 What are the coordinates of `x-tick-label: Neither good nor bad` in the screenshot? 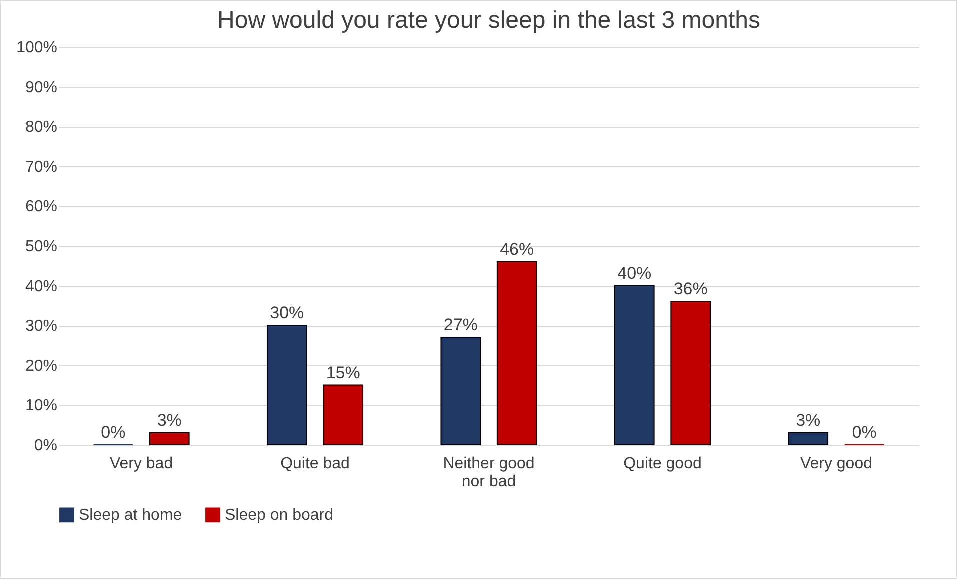 It's located at (489, 473).